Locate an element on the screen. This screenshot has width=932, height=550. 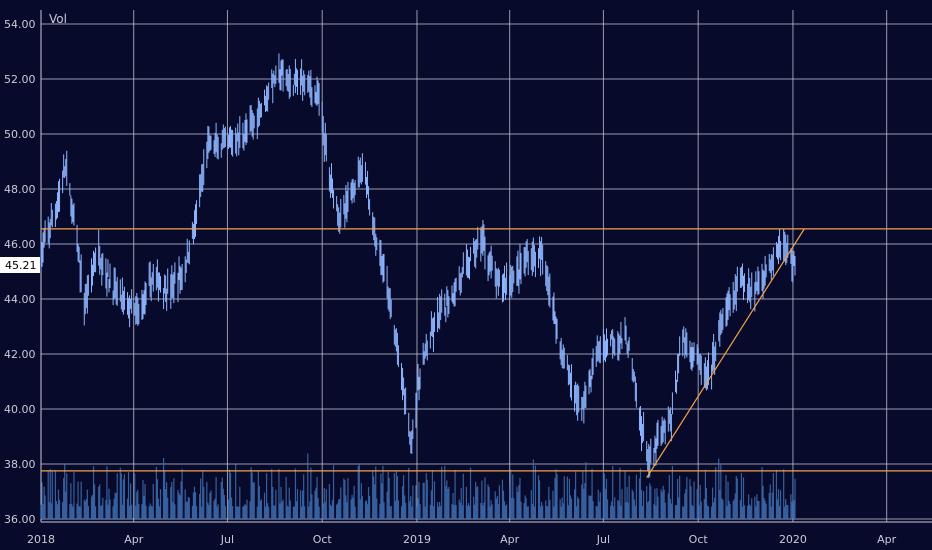
x-tick-label: Apr is located at coordinates (134, 539).